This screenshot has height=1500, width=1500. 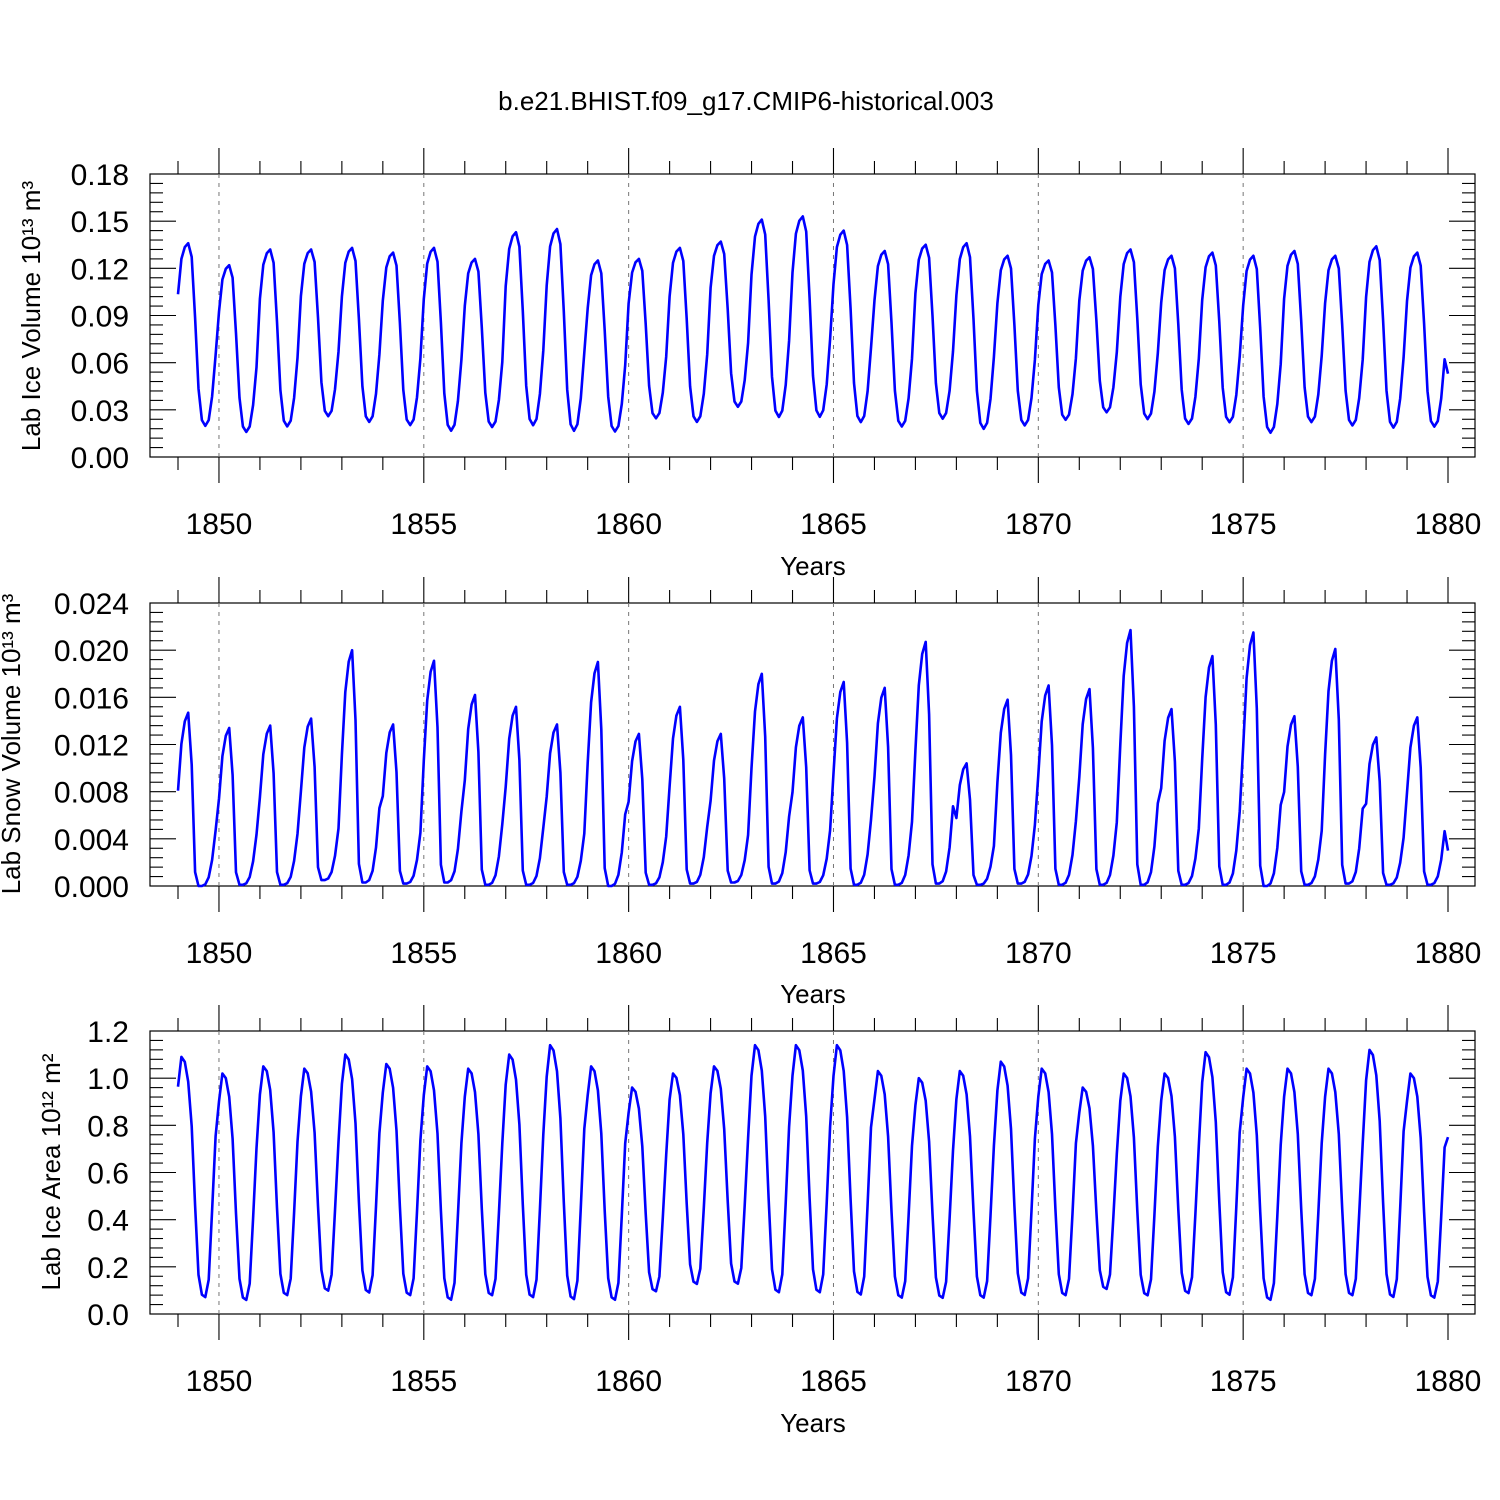 What do you see at coordinates (108, 1221) in the screenshot?
I see `y-tick-label: 0.4` at bounding box center [108, 1221].